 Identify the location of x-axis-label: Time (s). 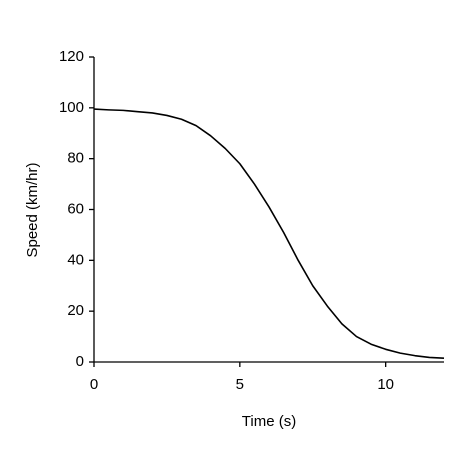
(269, 421).